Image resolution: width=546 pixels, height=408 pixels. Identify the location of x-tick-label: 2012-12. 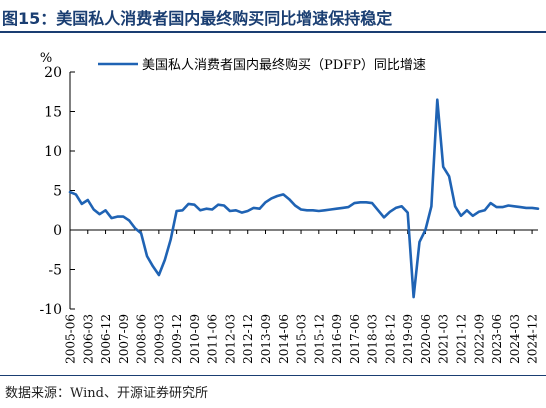
(248, 339).